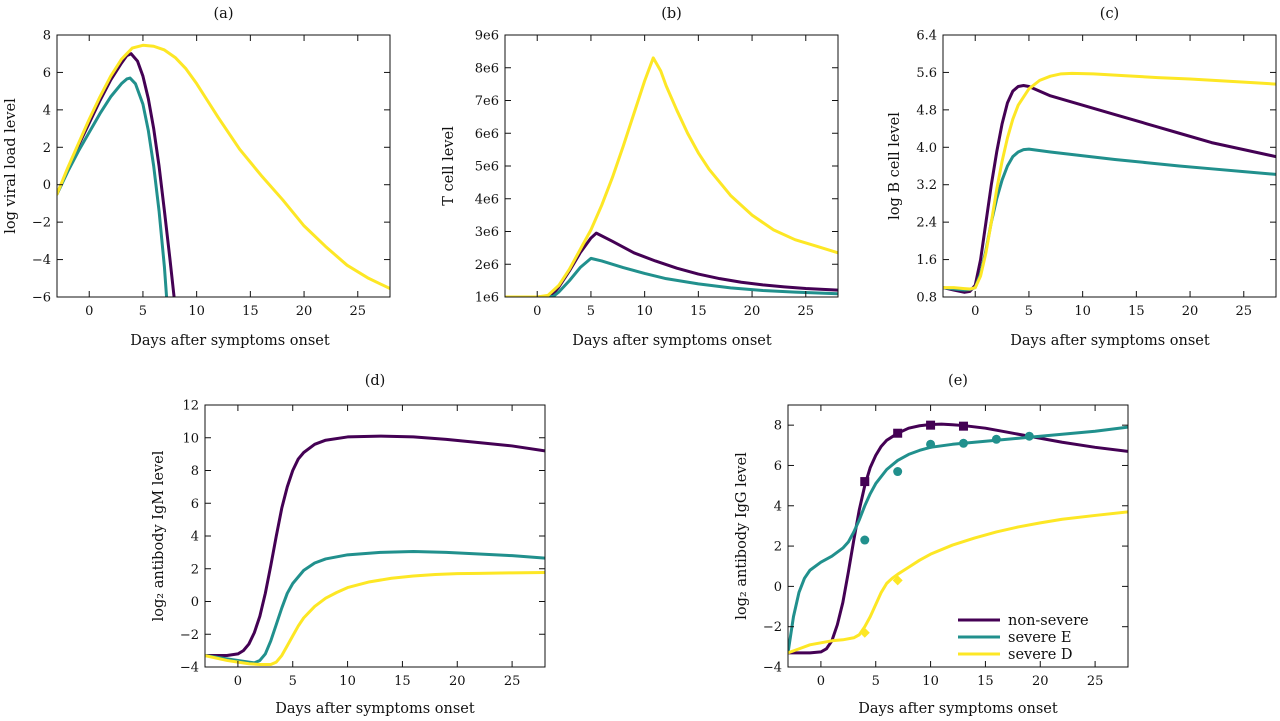 This screenshot has height=721, width=1280. Describe the element at coordinates (1082, 311) in the screenshot. I see `x-tick-label-c: 10` at that location.